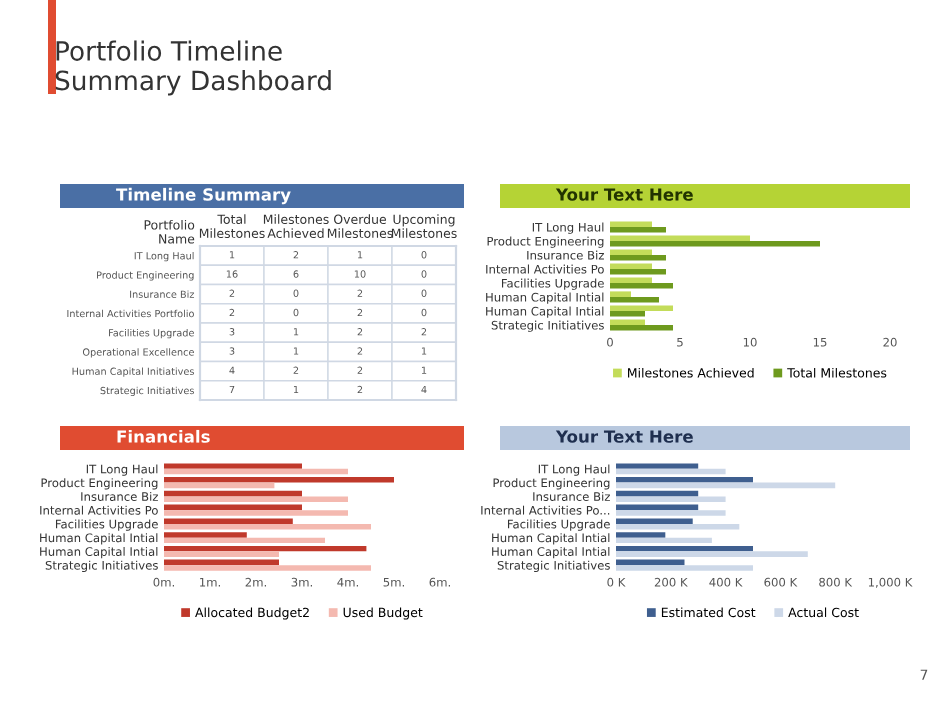  Describe the element at coordinates (203, 196) in the screenshot. I see `chart-title: Timeline Summary` at that location.